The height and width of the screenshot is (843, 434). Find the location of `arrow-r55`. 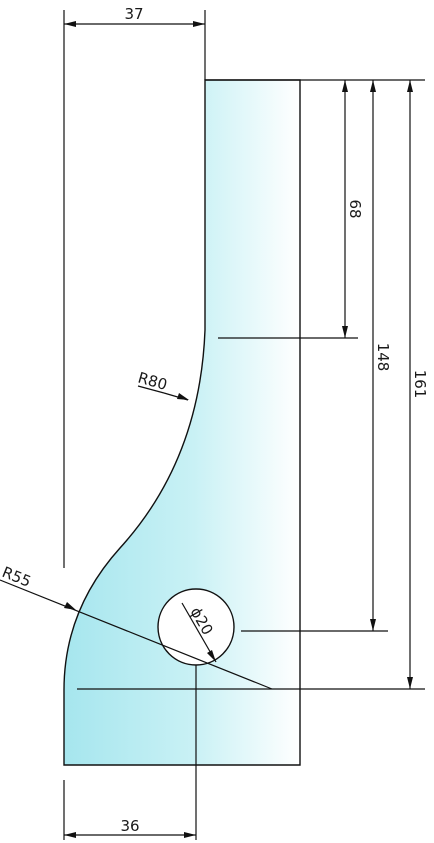

arrow-r55 is located at coordinates (70, 606).